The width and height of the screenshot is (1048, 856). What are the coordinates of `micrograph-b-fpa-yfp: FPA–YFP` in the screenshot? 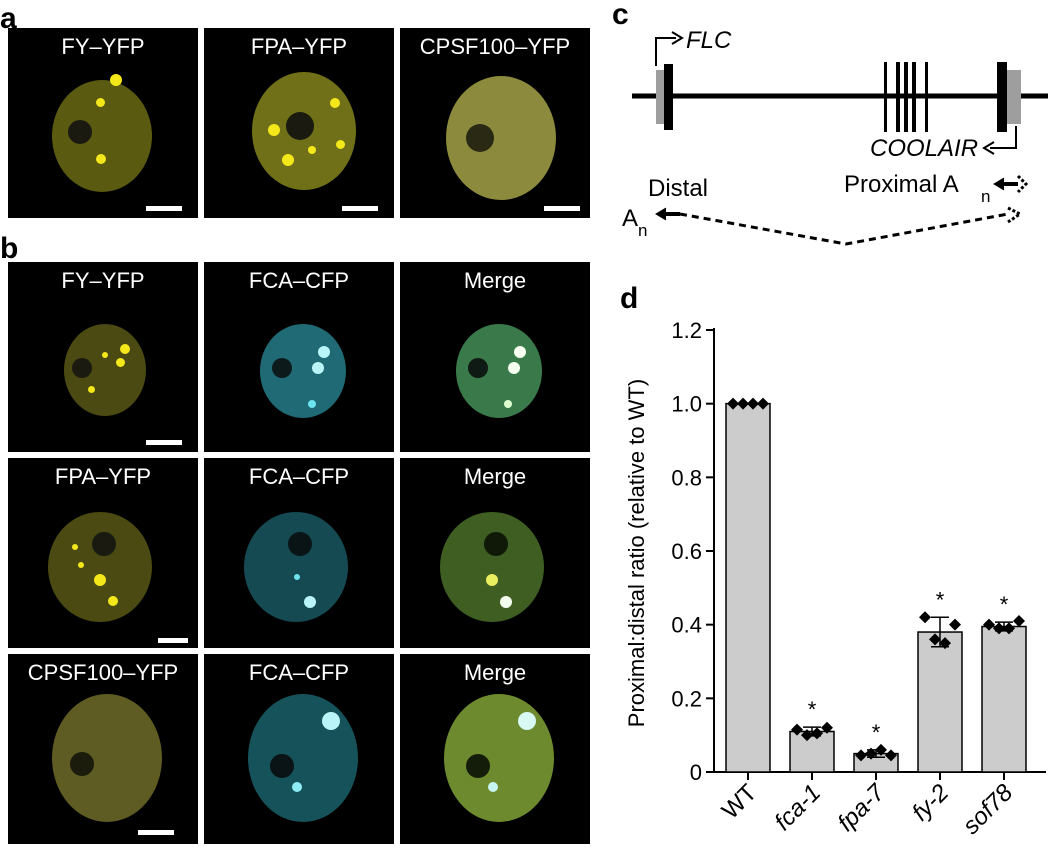 It's located at (103, 553).